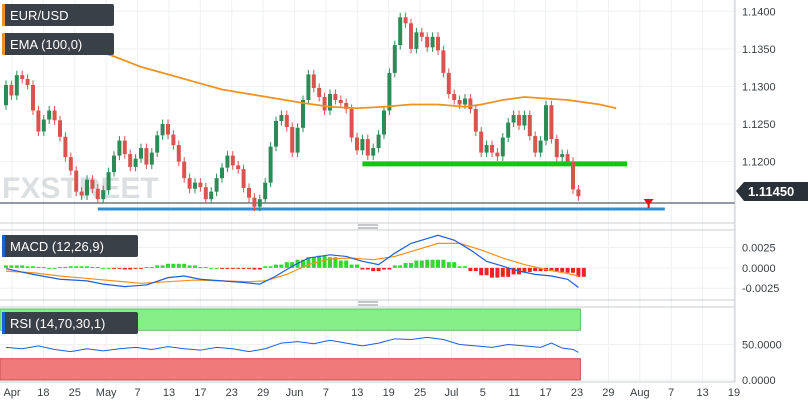 This screenshot has width=808, height=403. What do you see at coordinates (608, 393) in the screenshot?
I see `x-tick-label: 29` at bounding box center [608, 393].